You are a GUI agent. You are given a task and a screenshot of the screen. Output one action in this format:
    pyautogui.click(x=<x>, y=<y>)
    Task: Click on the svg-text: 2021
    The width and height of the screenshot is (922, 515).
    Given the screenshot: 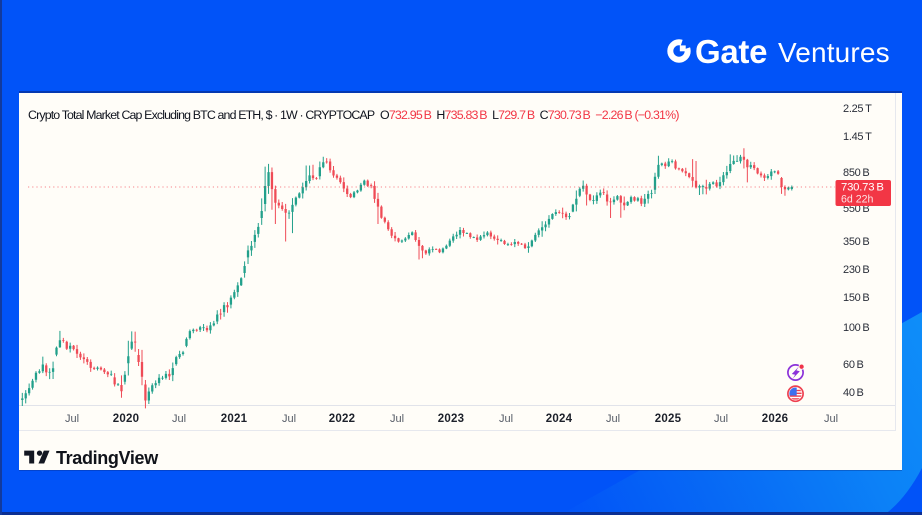 What is the action you would take?
    pyautogui.click(x=234, y=419)
    